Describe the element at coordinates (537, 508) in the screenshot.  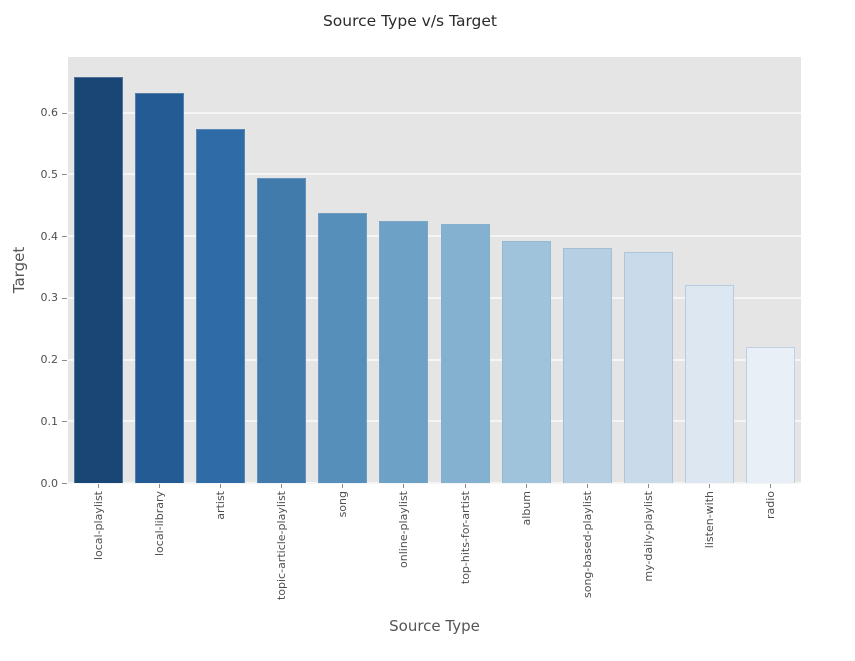
I see `xtick-label-album: album` at that location.